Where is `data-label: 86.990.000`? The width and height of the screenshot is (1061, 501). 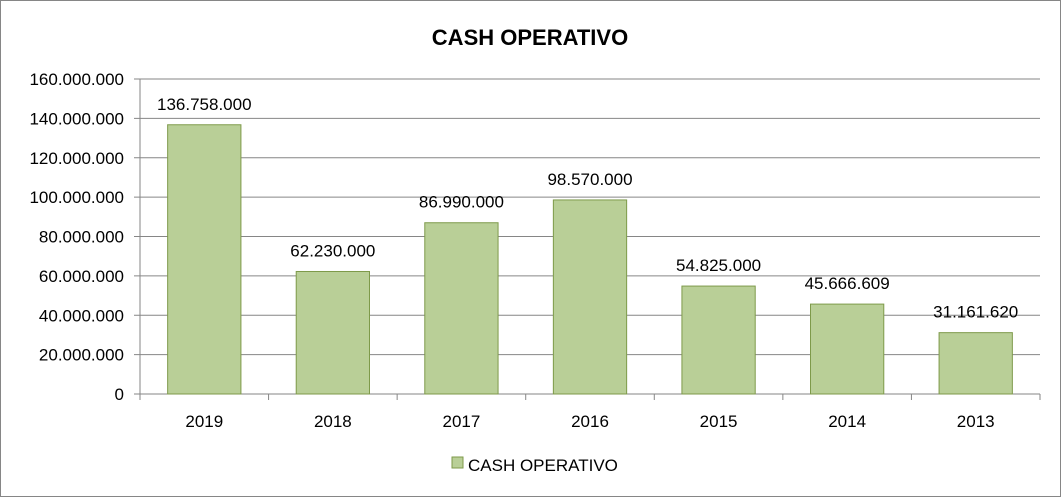 data-label: 86.990.000 is located at coordinates (461, 202).